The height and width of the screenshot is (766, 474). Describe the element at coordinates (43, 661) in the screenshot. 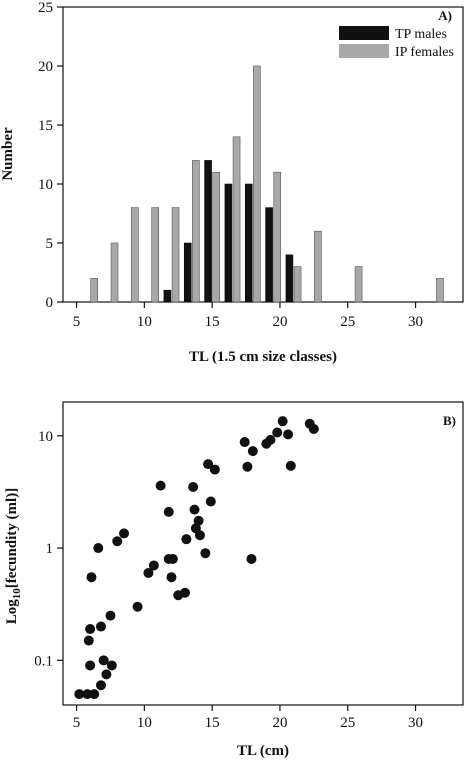

I see `panel-b-y-tick-label-0: 0.1` at that location.